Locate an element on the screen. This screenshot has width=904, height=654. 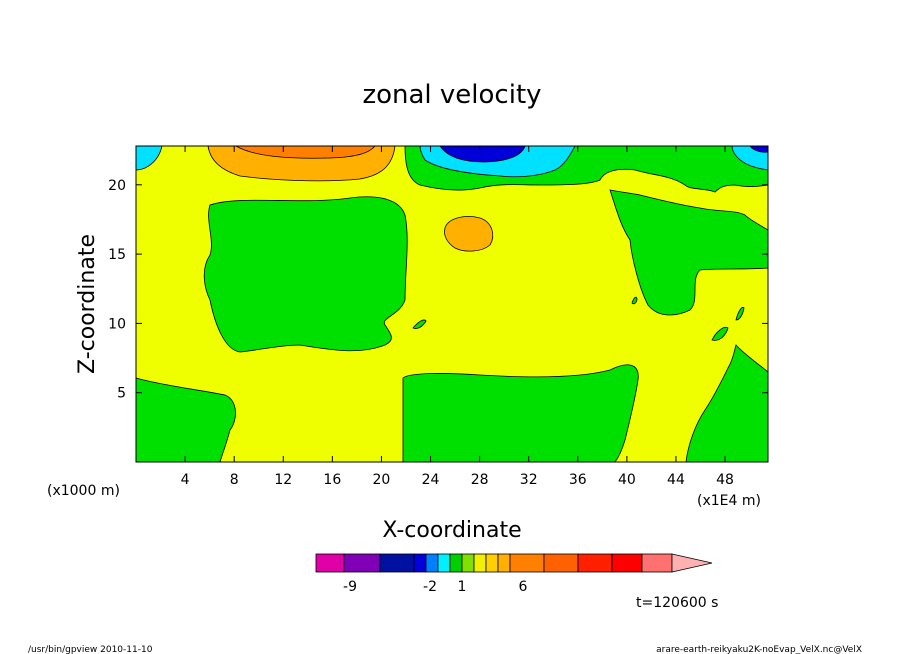
y-tick-label: 15 is located at coordinates (117, 255).